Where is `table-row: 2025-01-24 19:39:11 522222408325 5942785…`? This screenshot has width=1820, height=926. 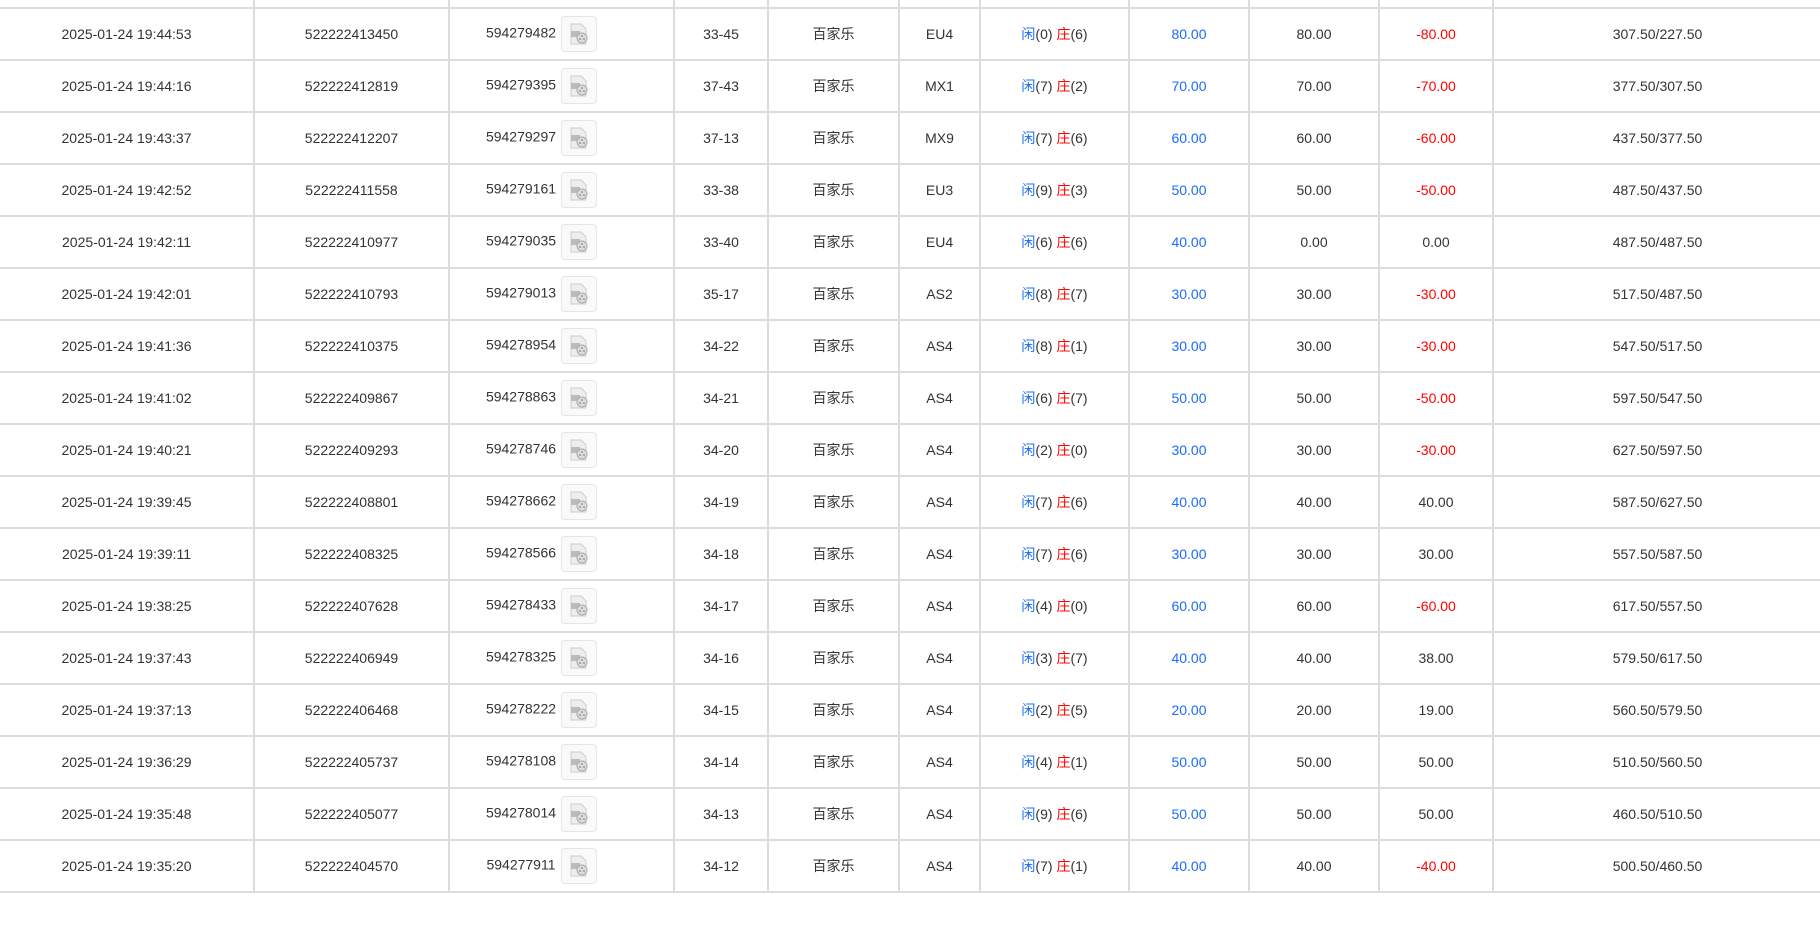
table-row: 2025-01-24 19:39:11 522222408325 5942785… is located at coordinates (910, 554).